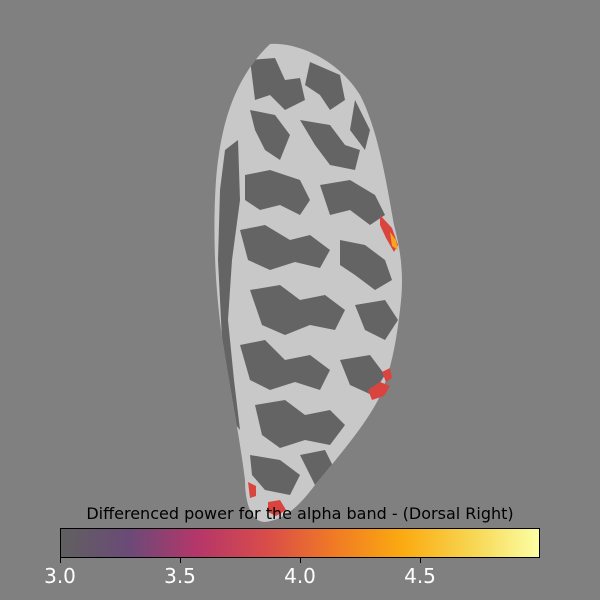 Image resolution: width=600 pixels, height=600 pixels. I want to click on colorbar-tick-label: 4.5, so click(420, 576).